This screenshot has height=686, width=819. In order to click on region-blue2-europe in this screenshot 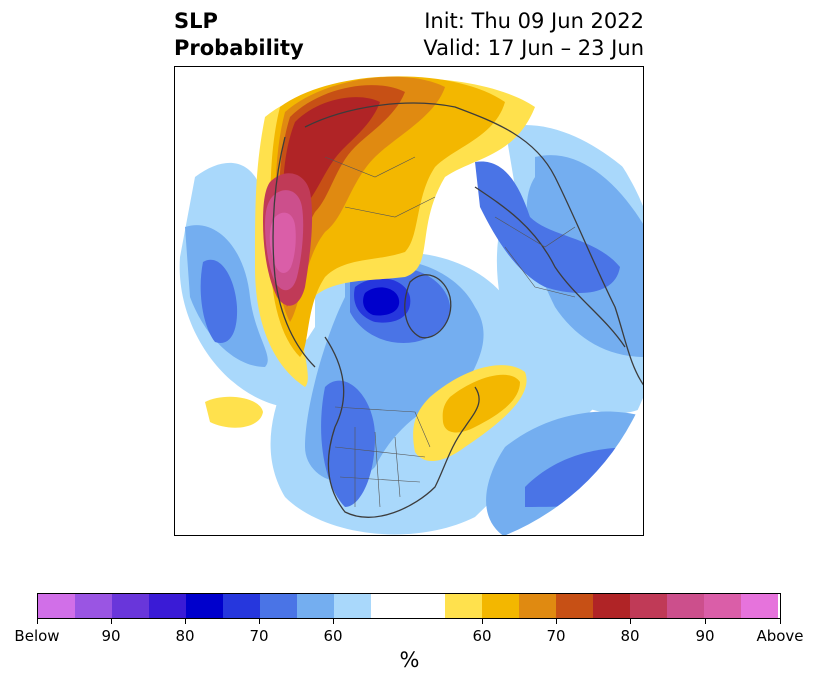, I will do `click(547, 227)`.